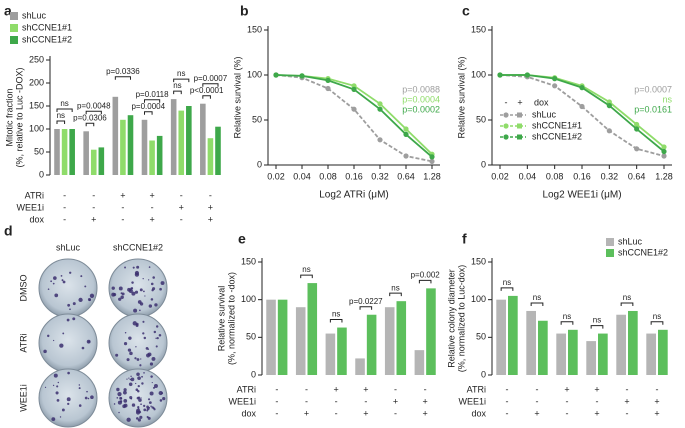 The height and width of the screenshot is (428, 685). What do you see at coordinates (34, 15) in the screenshot?
I see `legend-label: shLuc` at bounding box center [34, 15].